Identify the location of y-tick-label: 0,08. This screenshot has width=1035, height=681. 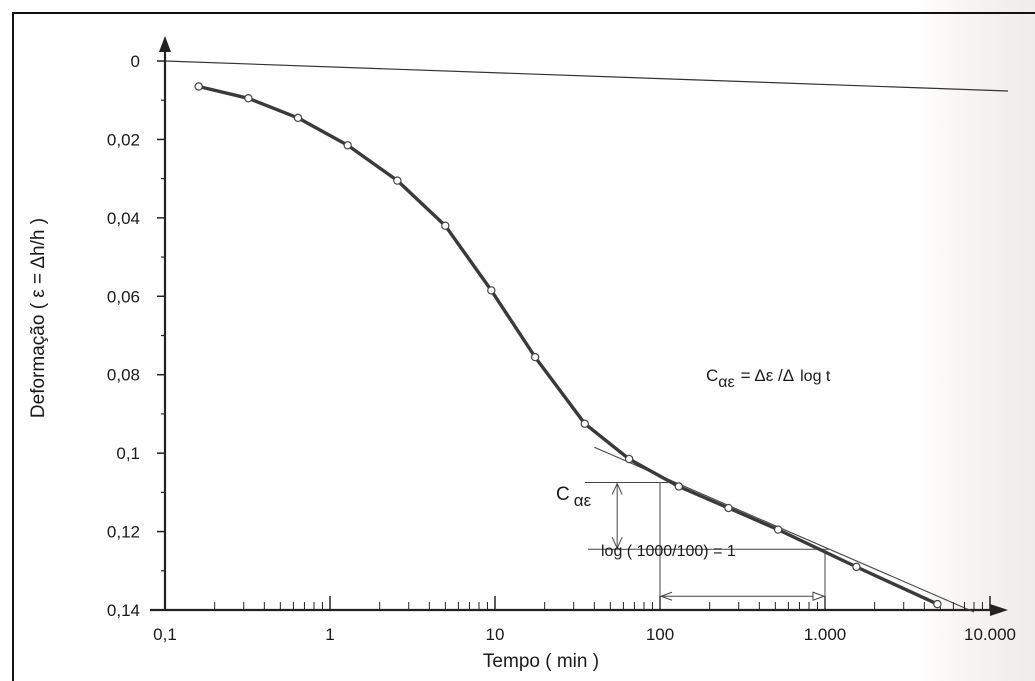
(123, 375).